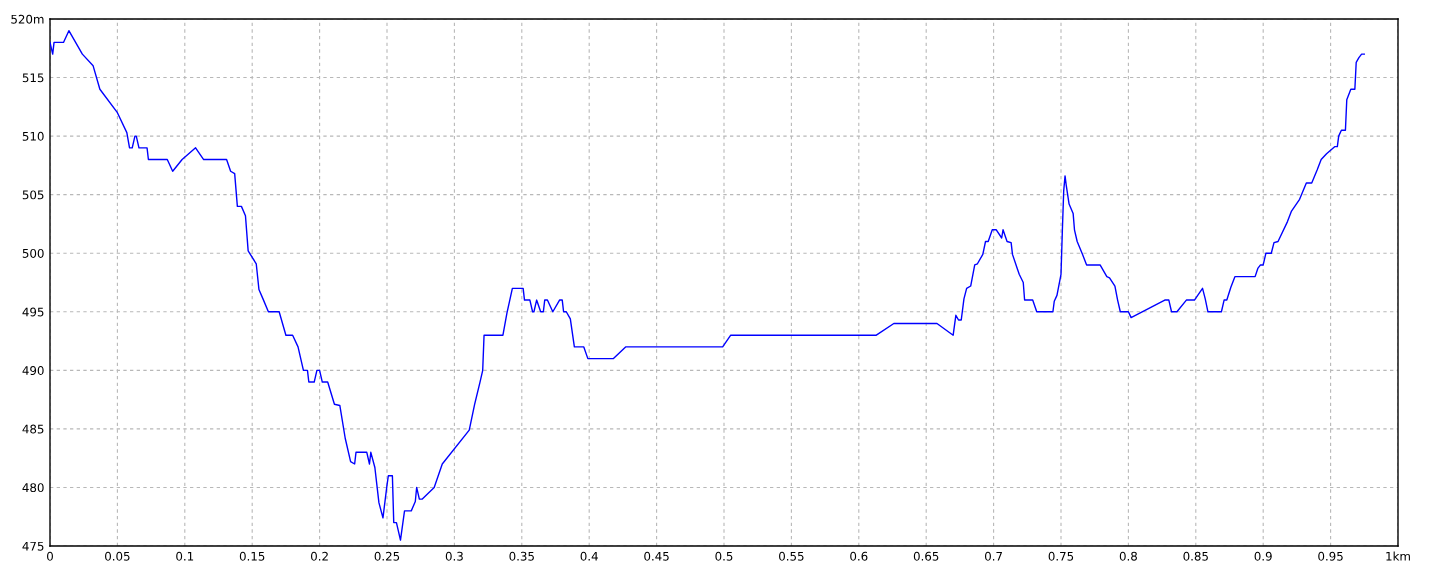 The width and height of the screenshot is (1440, 576). Describe the element at coordinates (926, 556) in the screenshot. I see `x-tick-label: 0.65` at that location.